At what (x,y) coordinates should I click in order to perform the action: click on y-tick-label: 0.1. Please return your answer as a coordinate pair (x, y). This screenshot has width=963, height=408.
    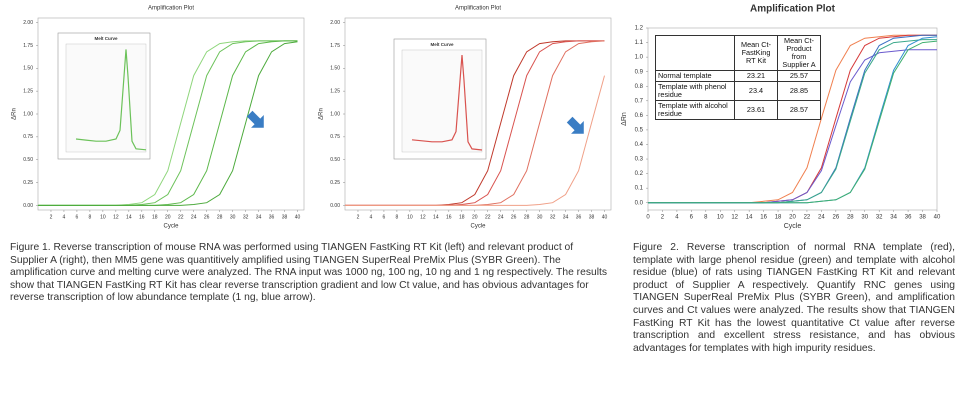
    Looking at the image, I should click on (639, 189).